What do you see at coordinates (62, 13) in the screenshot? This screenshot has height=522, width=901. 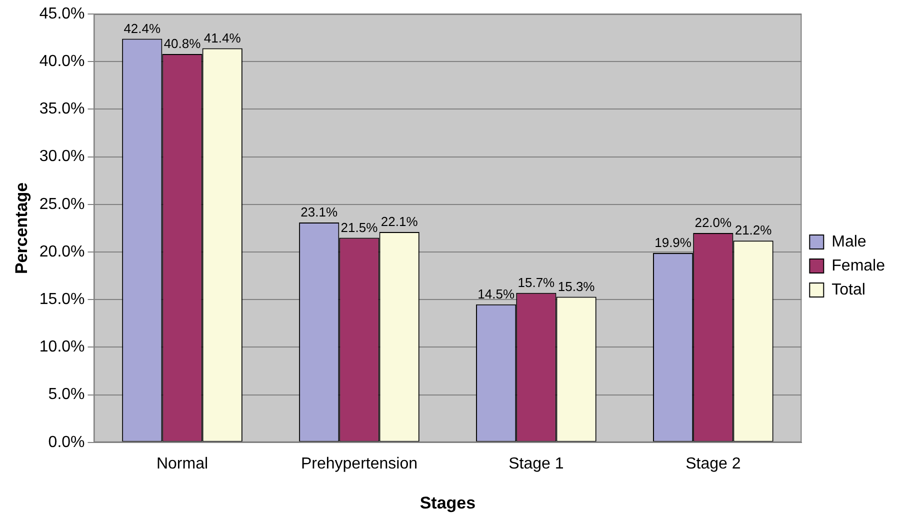 I see `y-tick-label: 45.0%` at bounding box center [62, 13].